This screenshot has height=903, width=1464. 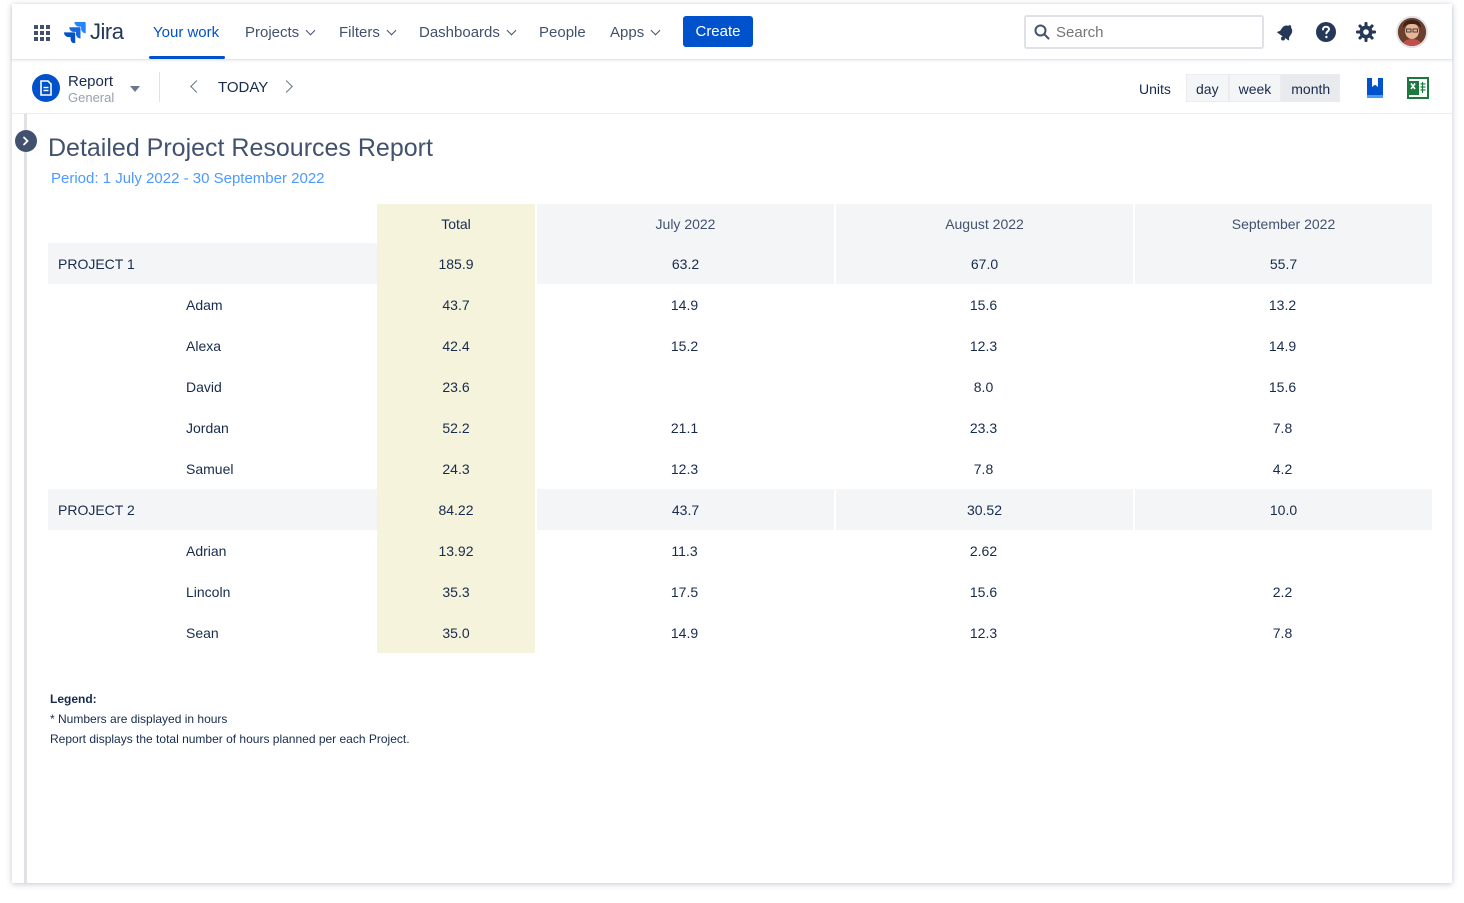 What do you see at coordinates (1207, 88) in the screenshot?
I see `unit-day-button: day` at bounding box center [1207, 88].